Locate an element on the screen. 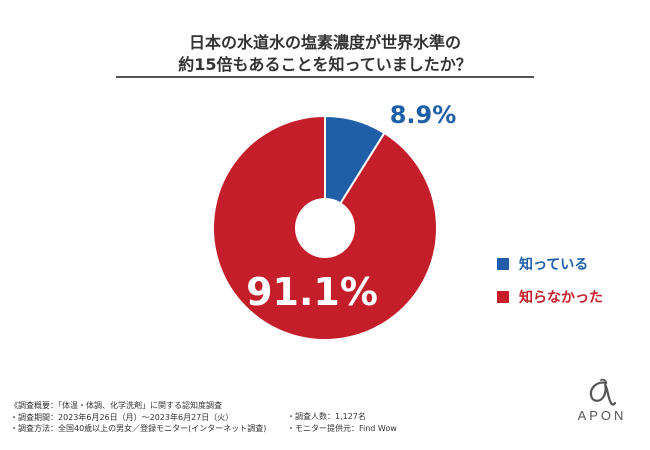 The height and width of the screenshot is (450, 650). survey-footnote-right: ・調査人数：1,127名 ・モニター提供元：Find Wow is located at coordinates (342, 422).